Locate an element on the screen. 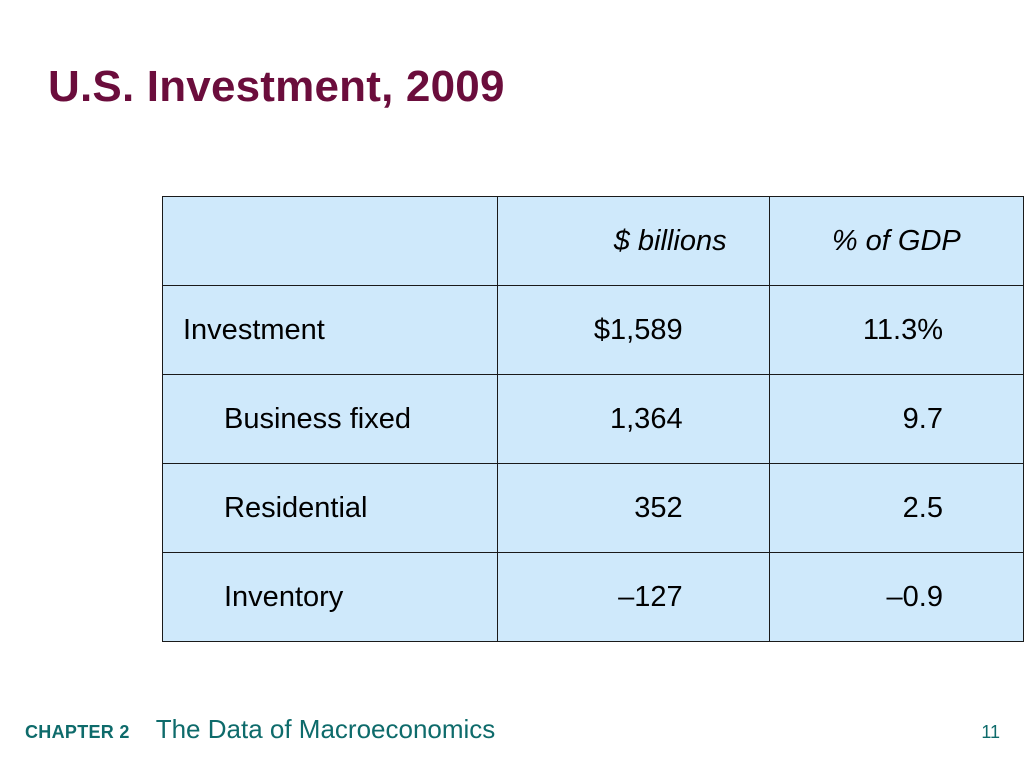 This screenshot has height=768, width=1024. row-label: Investment is located at coordinates (330, 330).